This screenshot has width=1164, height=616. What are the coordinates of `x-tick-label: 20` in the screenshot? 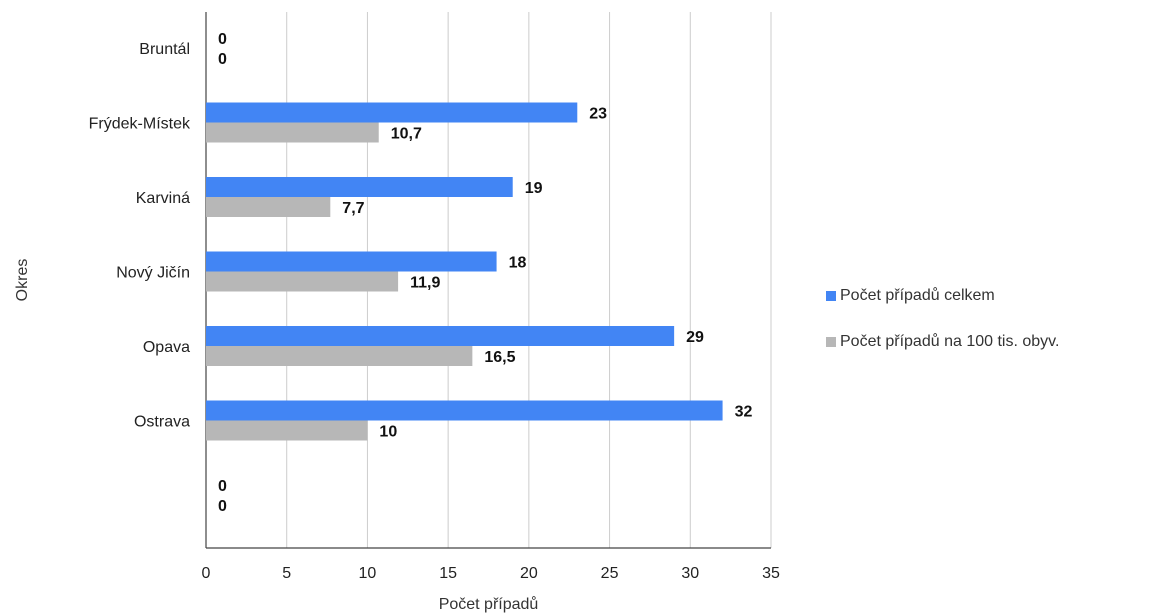 It's located at (529, 573).